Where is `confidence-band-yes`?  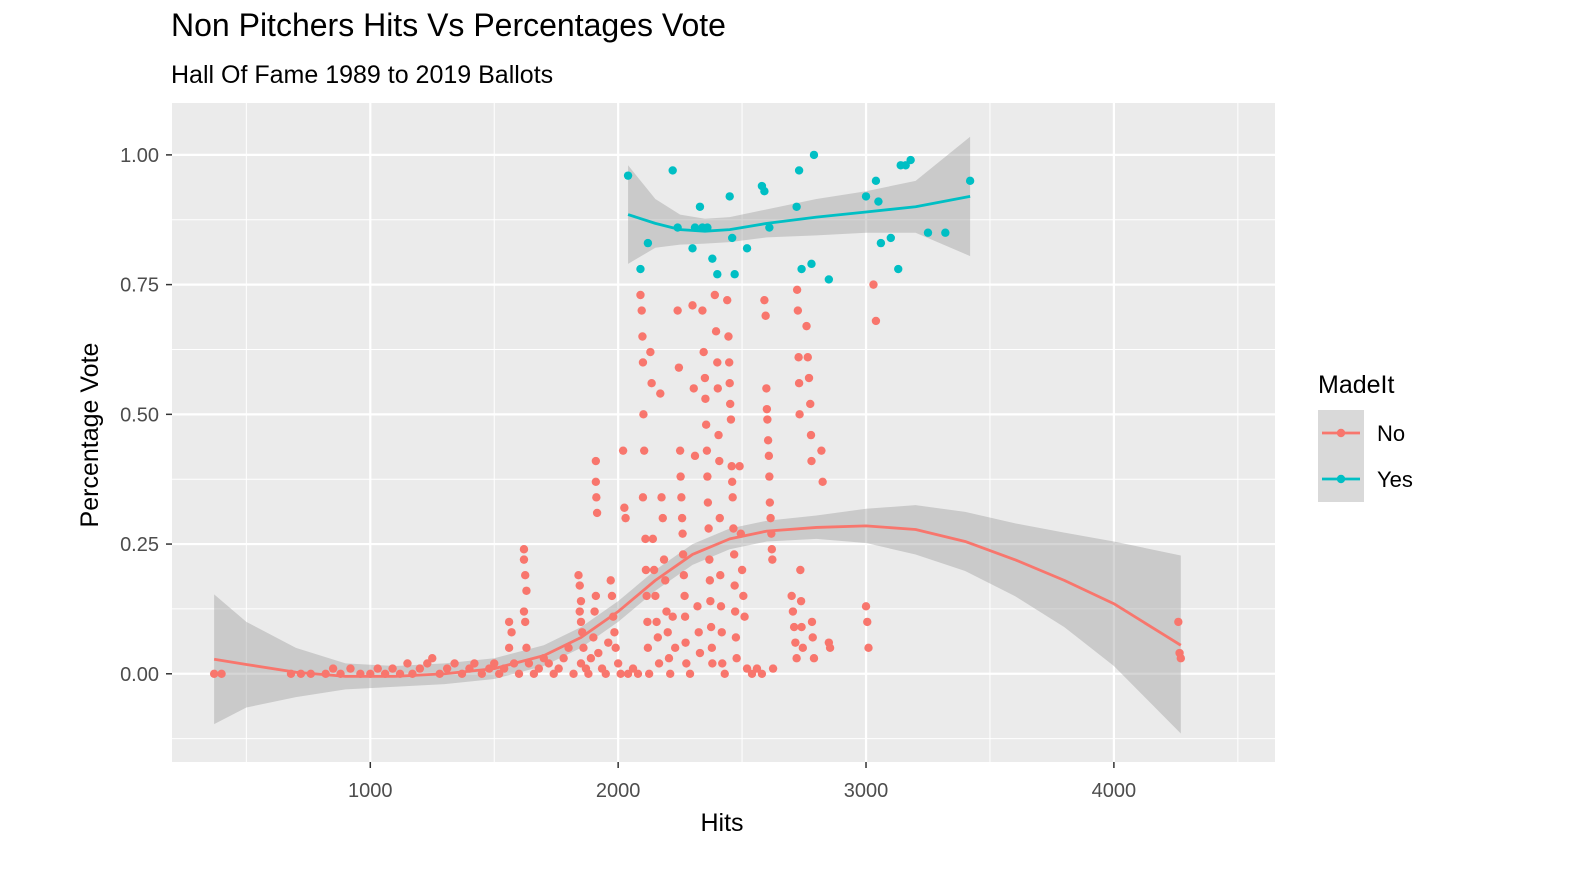 confidence-band-yes is located at coordinates (799, 200).